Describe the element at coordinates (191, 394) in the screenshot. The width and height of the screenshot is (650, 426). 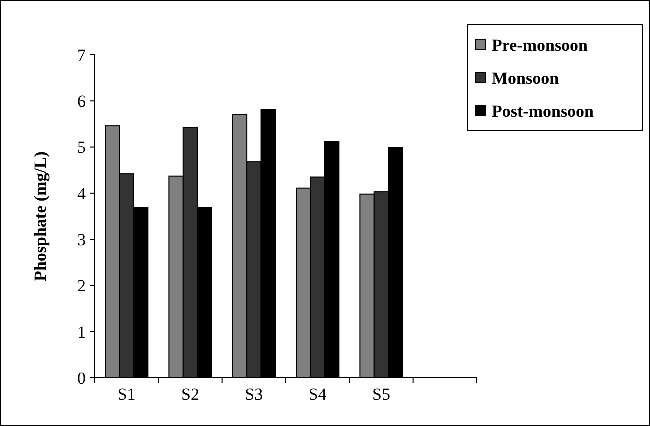
I see `x-tick-label: S2` at that location.